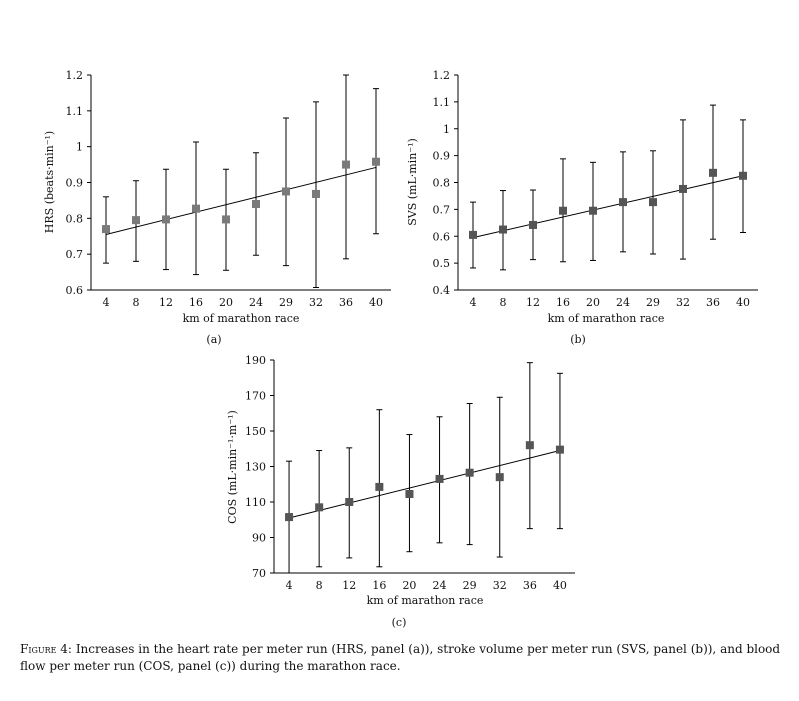 The height and width of the screenshot is (701, 799). Describe the element at coordinates (425, 600) in the screenshot. I see `x-axis-title-c: km of marathon race` at that location.